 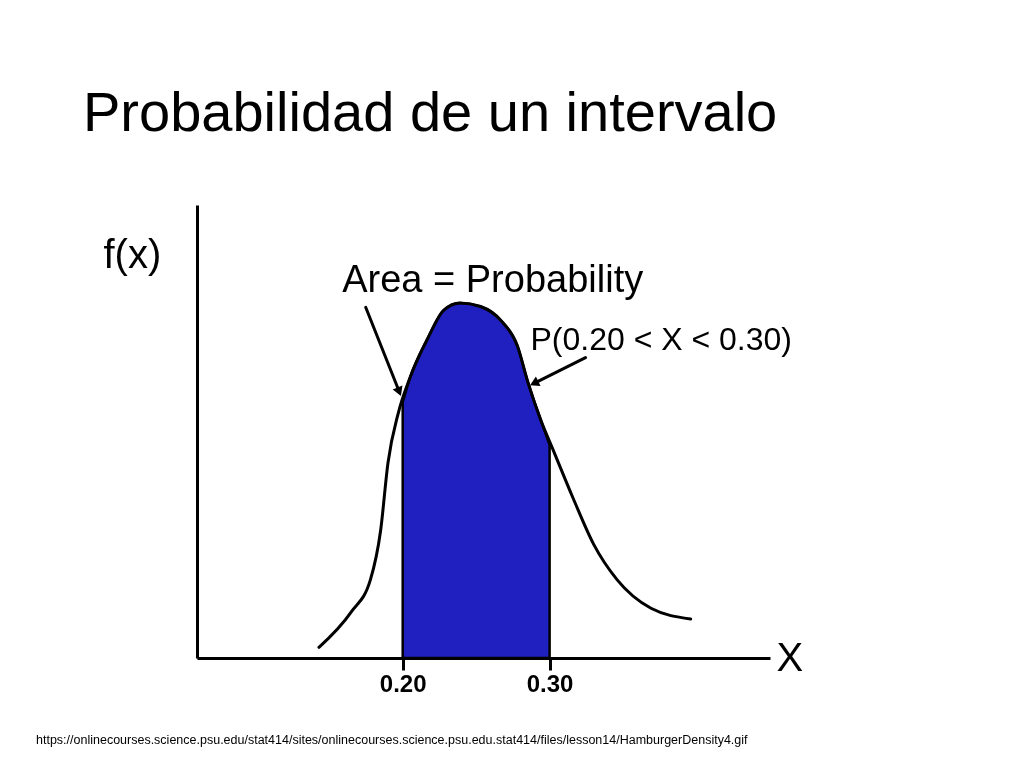 What do you see at coordinates (790, 656) in the screenshot?
I see `x-axis-title: X` at bounding box center [790, 656].